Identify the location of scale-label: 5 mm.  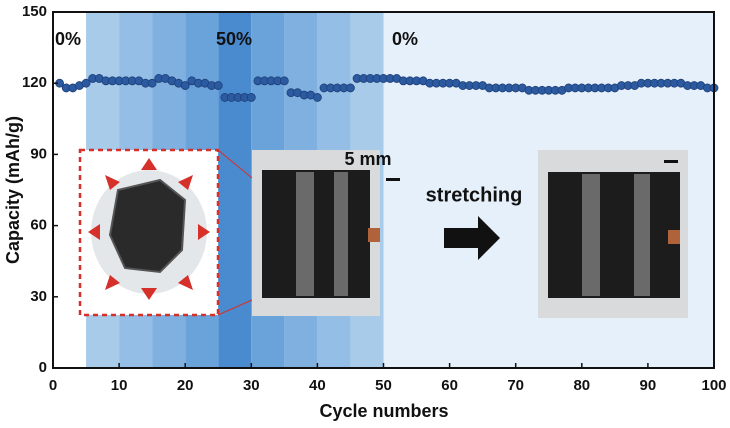
(367, 159).